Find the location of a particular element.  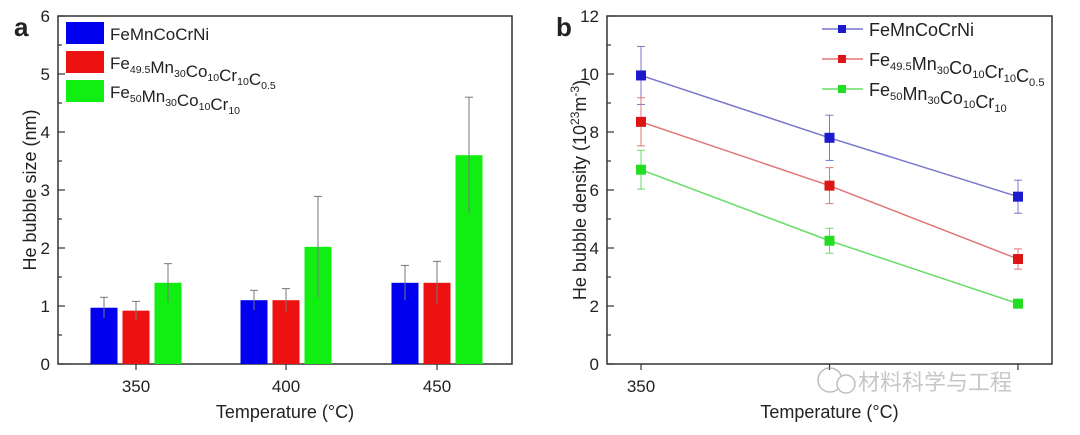

panel-label: a is located at coordinates (21, 27).